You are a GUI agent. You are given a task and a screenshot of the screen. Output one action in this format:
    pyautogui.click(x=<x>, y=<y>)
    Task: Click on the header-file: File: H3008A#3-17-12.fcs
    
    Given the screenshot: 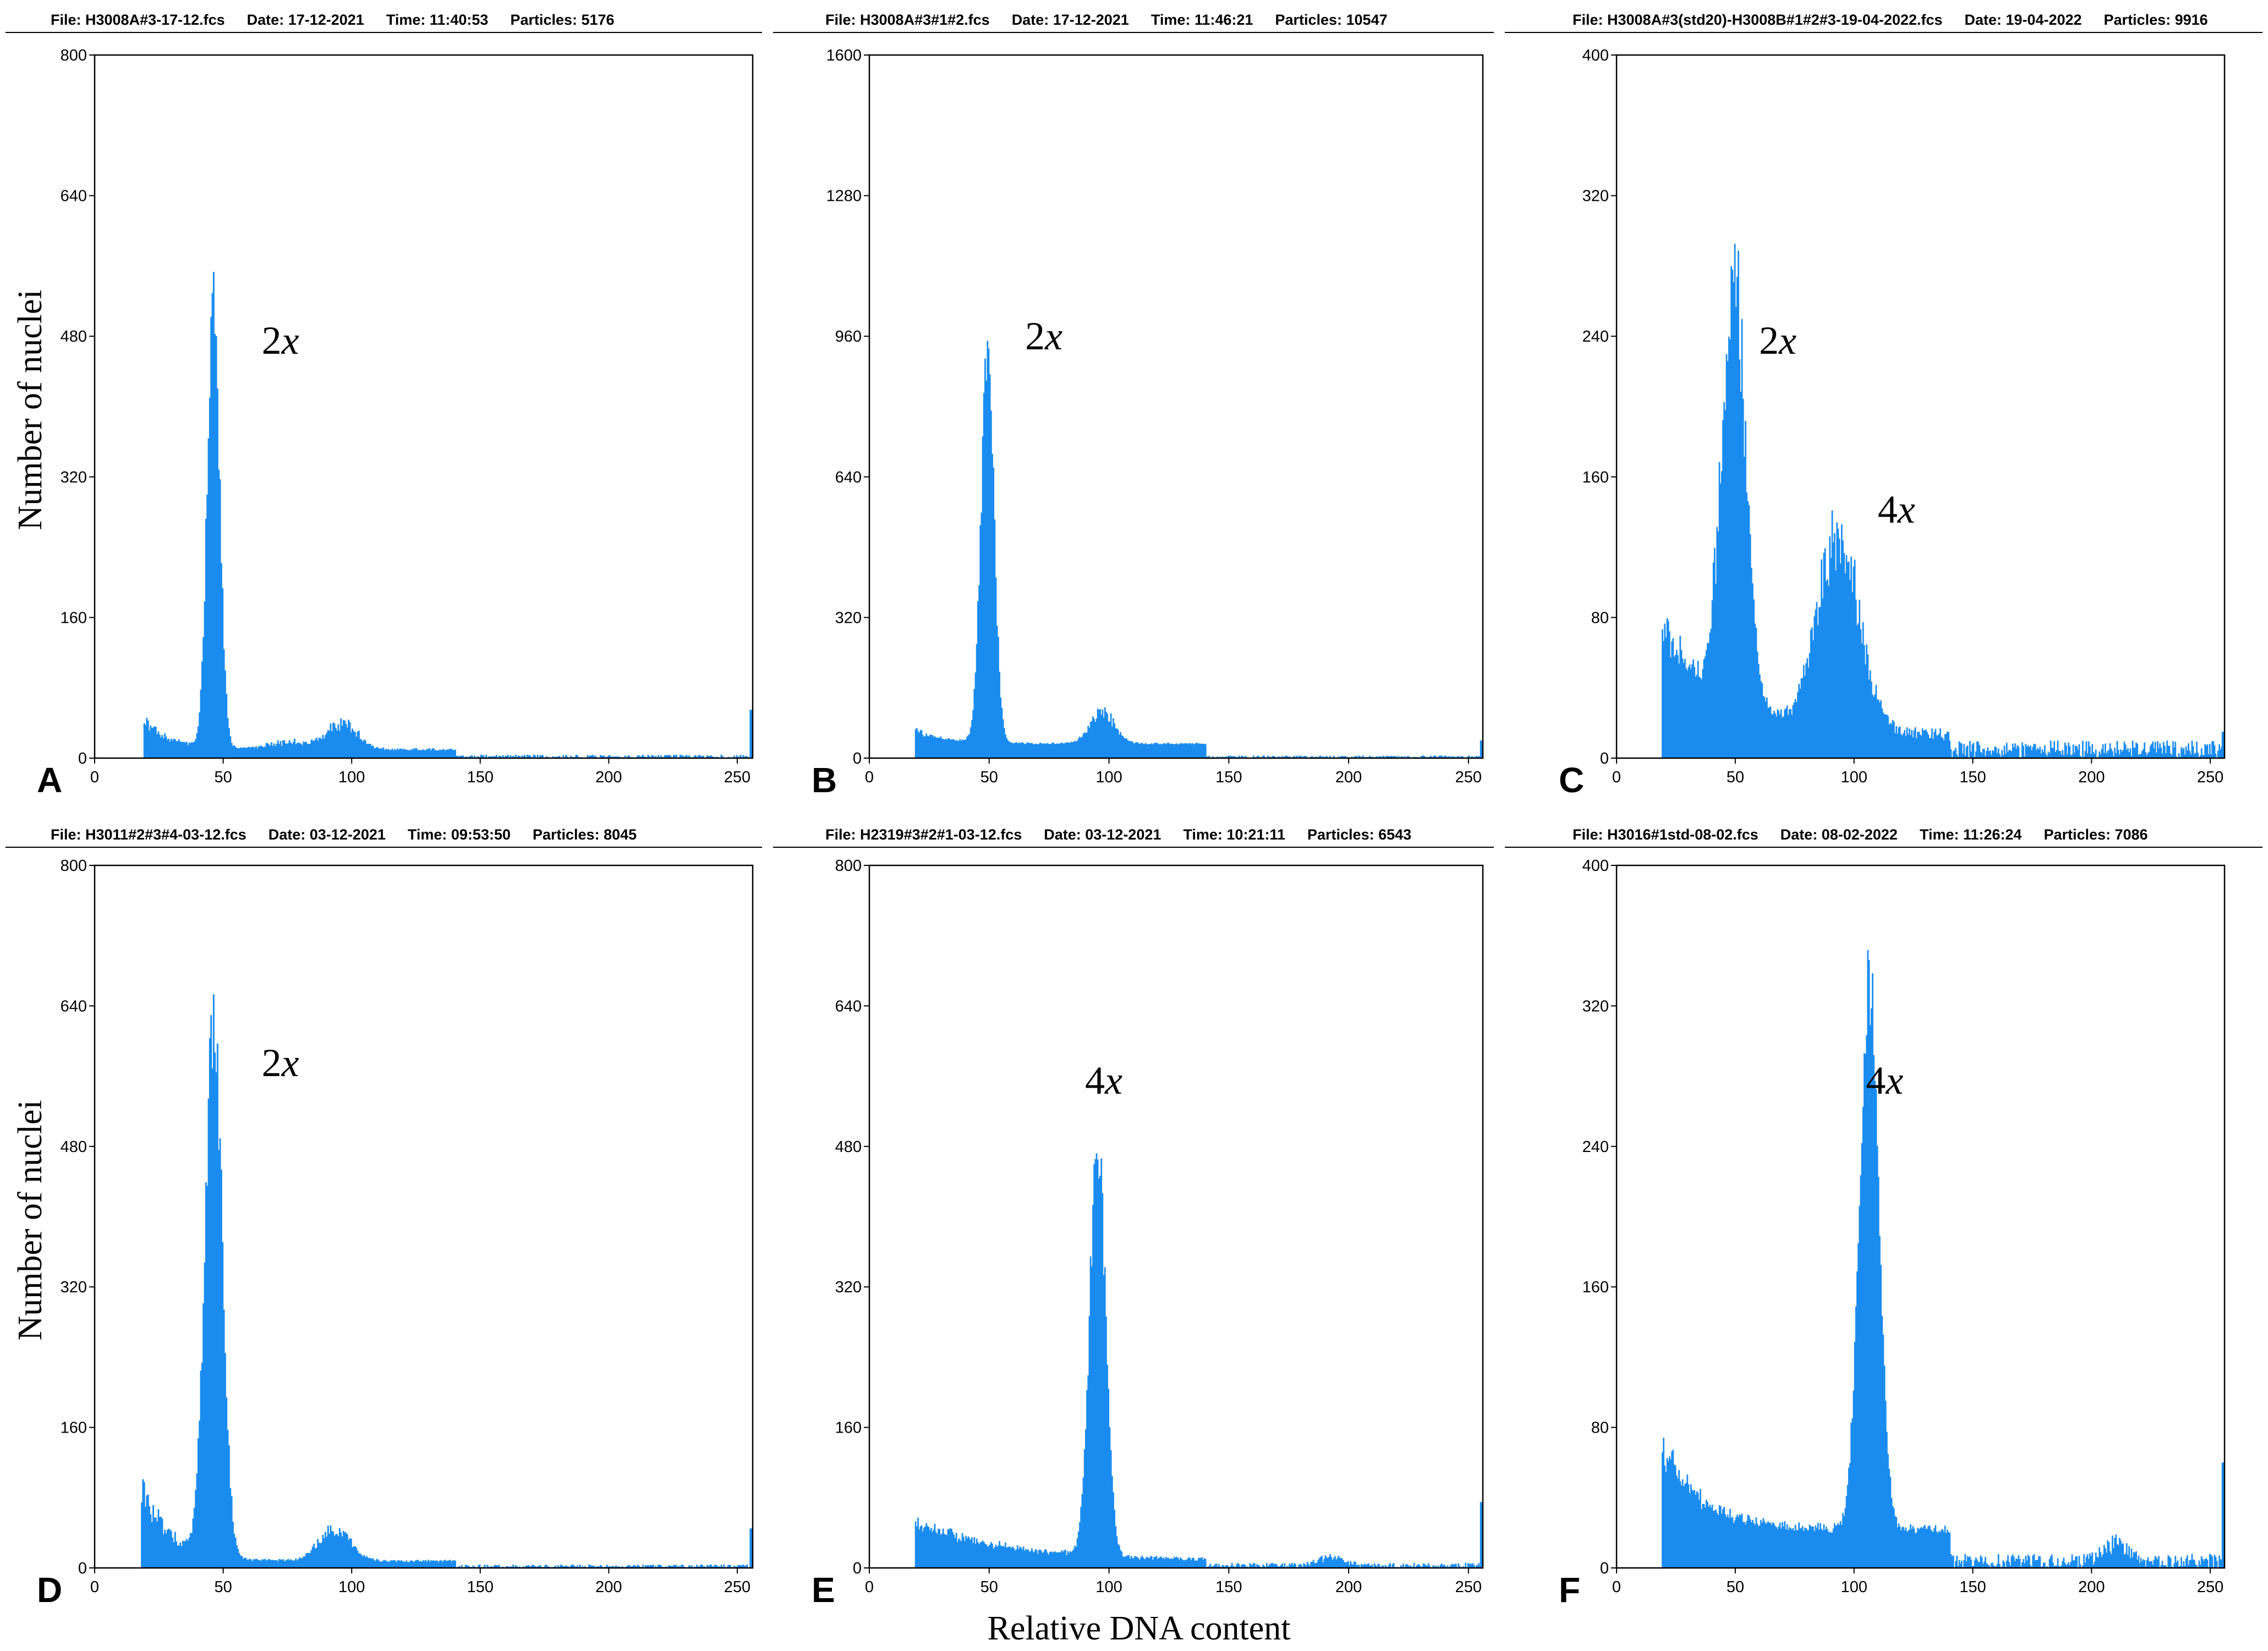 What is the action you would take?
    pyautogui.click(x=138, y=20)
    